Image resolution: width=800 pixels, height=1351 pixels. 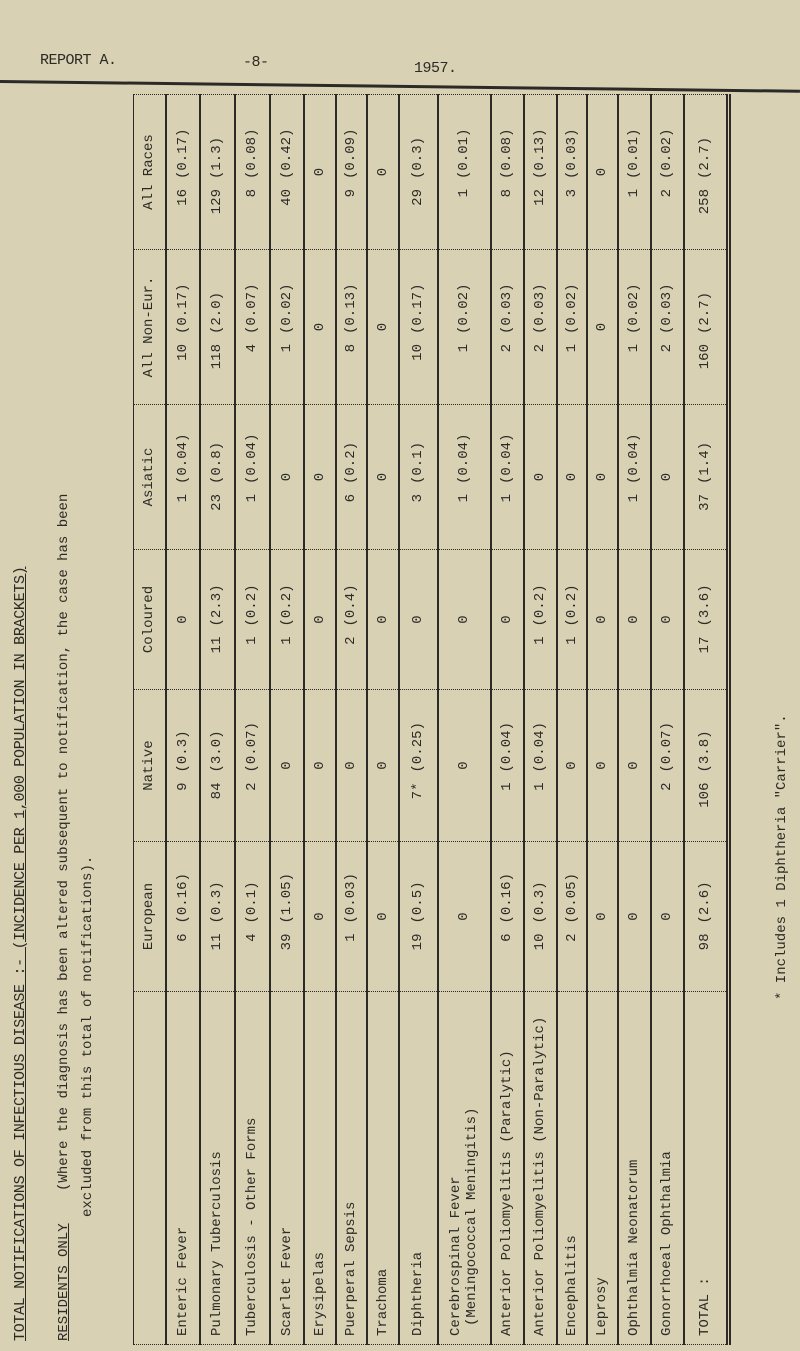 I want to click on disease-name: Anterior Poliomyelitis (Non-Paralytic), so click(x=540, y=1176).